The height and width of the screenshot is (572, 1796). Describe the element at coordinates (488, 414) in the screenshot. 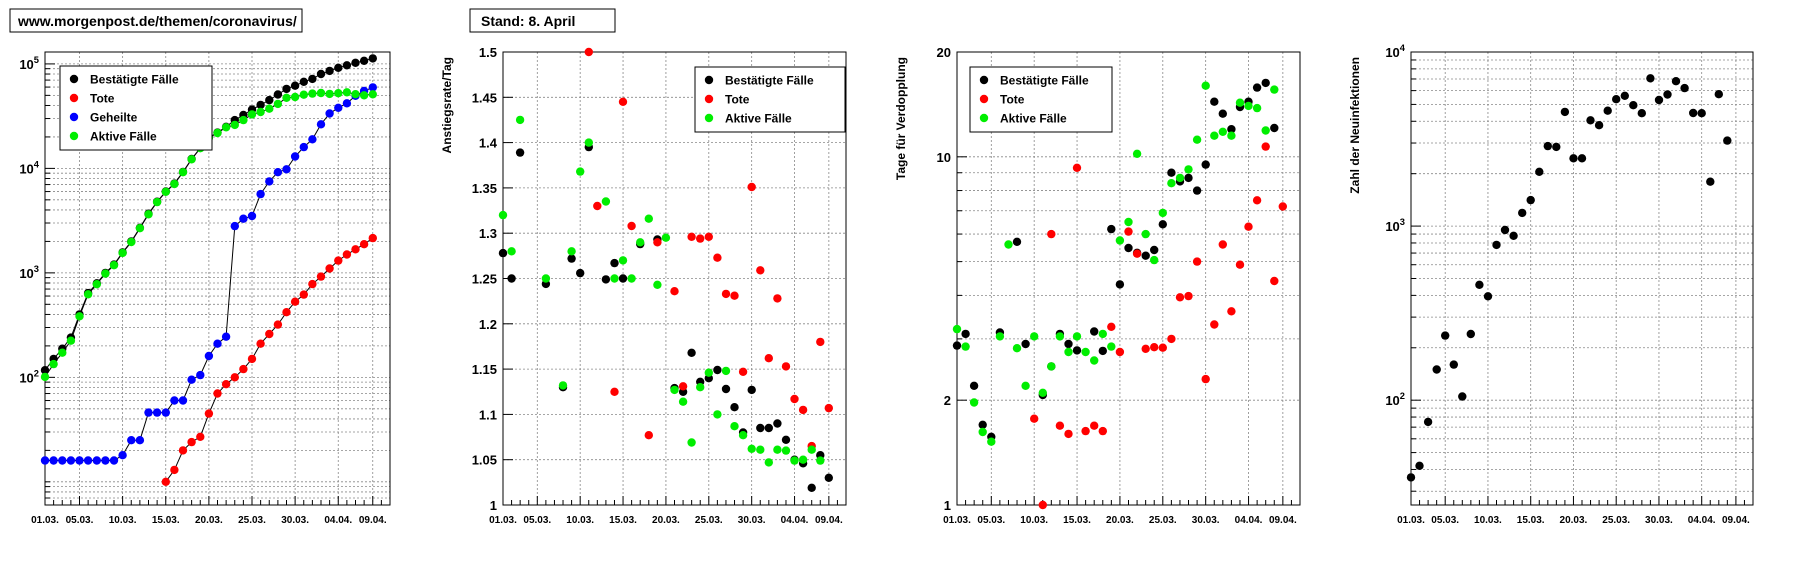

I see `y-tick-label: 1.1` at that location.